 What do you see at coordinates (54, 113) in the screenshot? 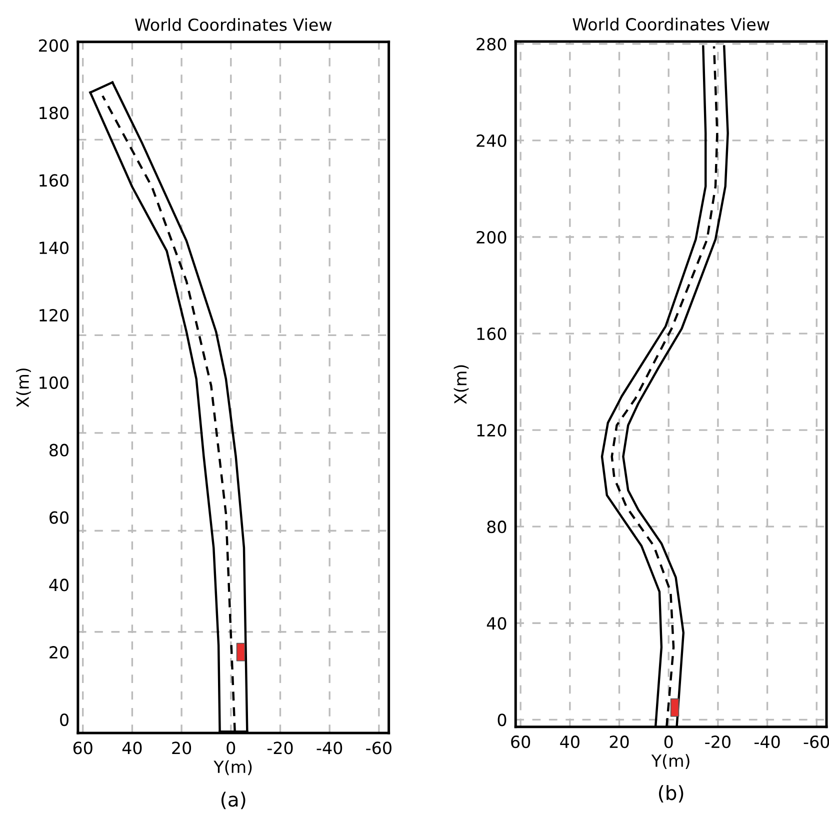
I see `y-tick-label: 180` at bounding box center [54, 113].